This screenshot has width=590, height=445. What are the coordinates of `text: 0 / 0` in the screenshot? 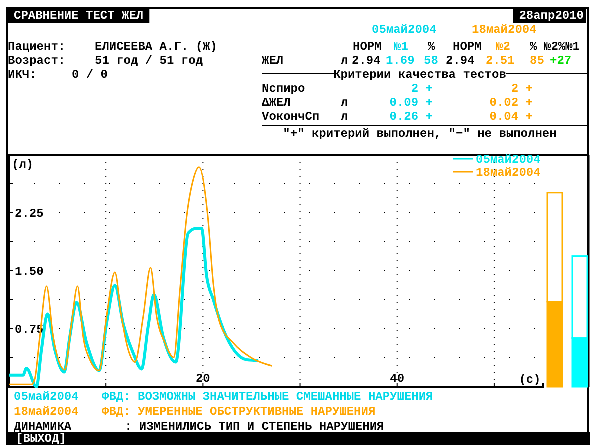 It's located at (90, 75).